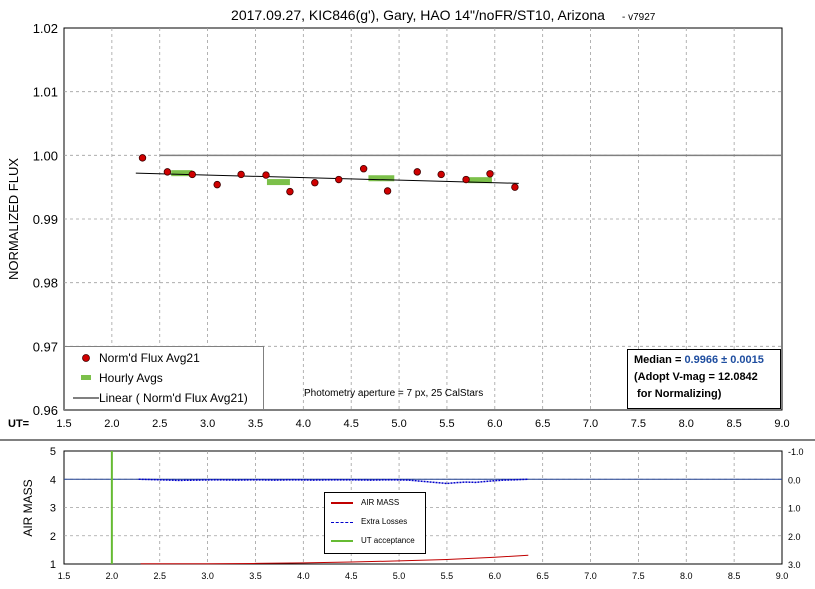 The width and height of the screenshot is (815, 589). I want to click on x-tick-label: 6.0, so click(494, 424).